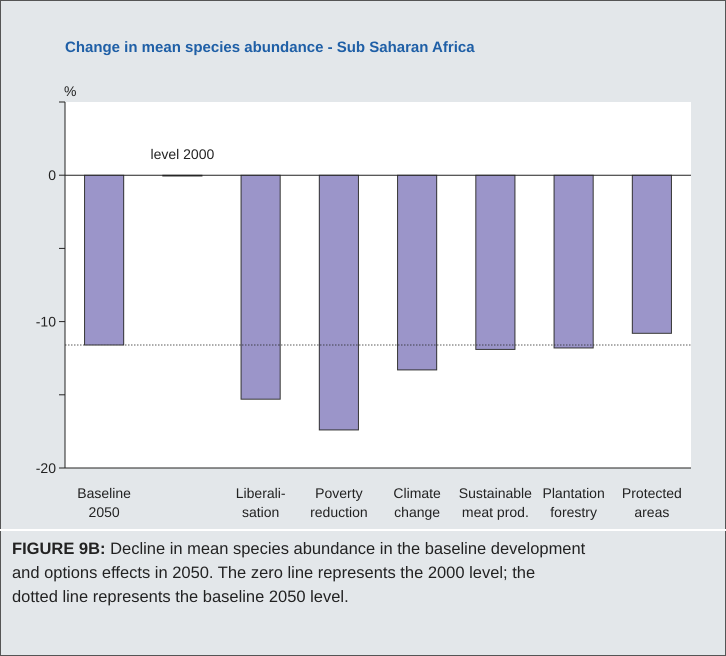 This screenshot has width=726, height=656. What do you see at coordinates (182, 154) in the screenshot?
I see `data-label: level 2000` at bounding box center [182, 154].